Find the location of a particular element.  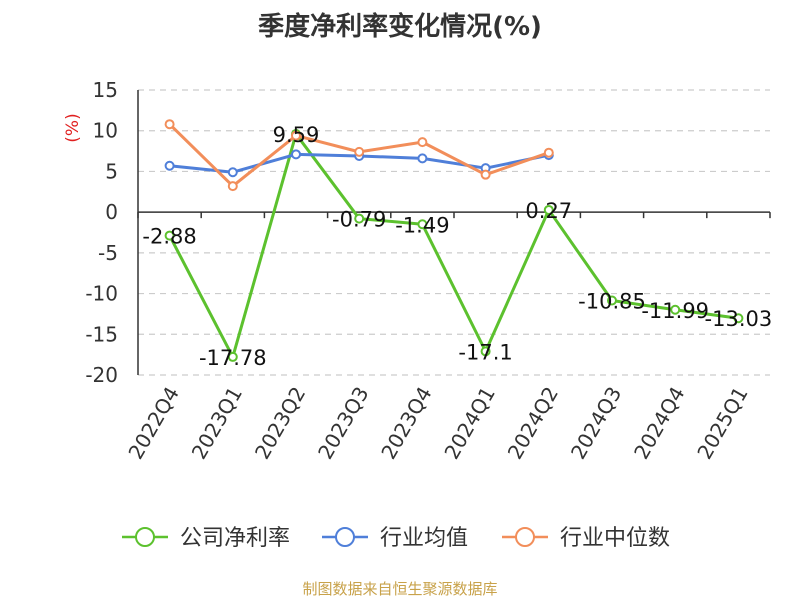

data-label: -17.78 is located at coordinates (233, 358).